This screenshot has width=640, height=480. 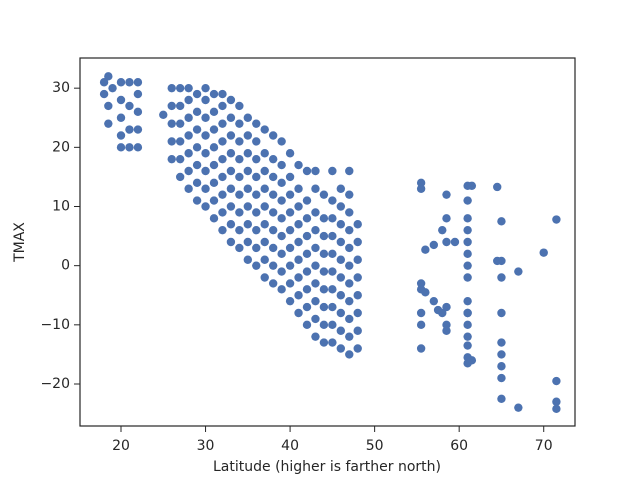 What do you see at coordinates (544, 446) in the screenshot?
I see `x-tick-label: 70` at bounding box center [544, 446].